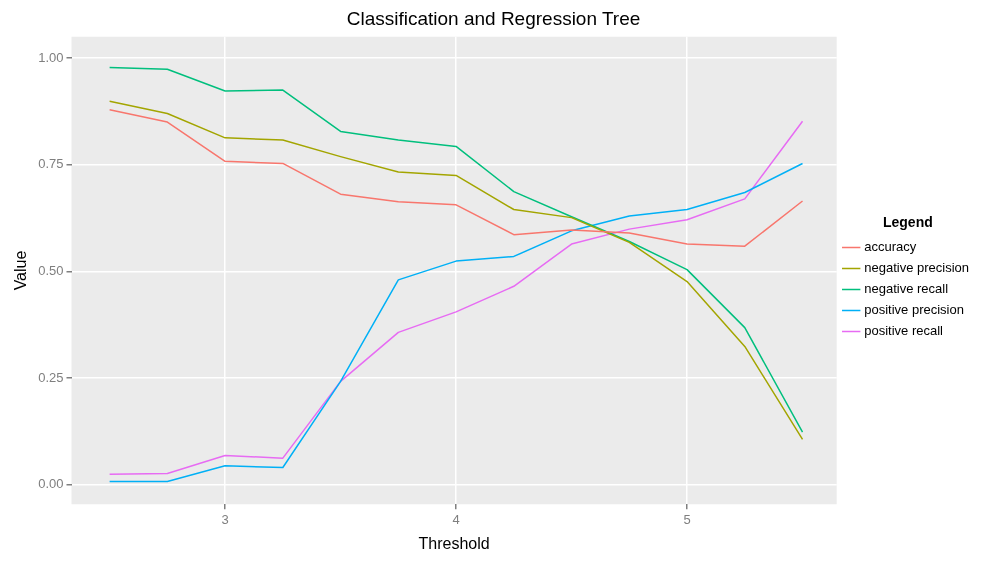 The width and height of the screenshot is (1003, 562). Describe the element at coordinates (51, 484) in the screenshot. I see `y-tick-label: 0.00` at that location.